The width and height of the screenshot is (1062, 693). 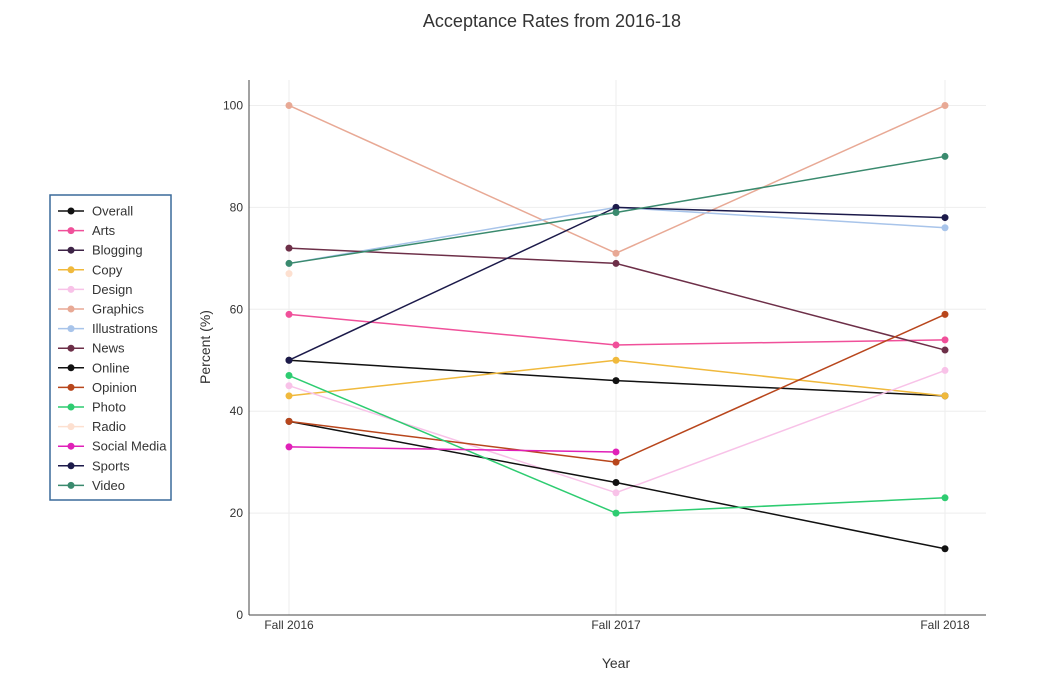 What do you see at coordinates (90, 269) in the screenshot?
I see `legend-item-copy: Copy` at bounding box center [90, 269].